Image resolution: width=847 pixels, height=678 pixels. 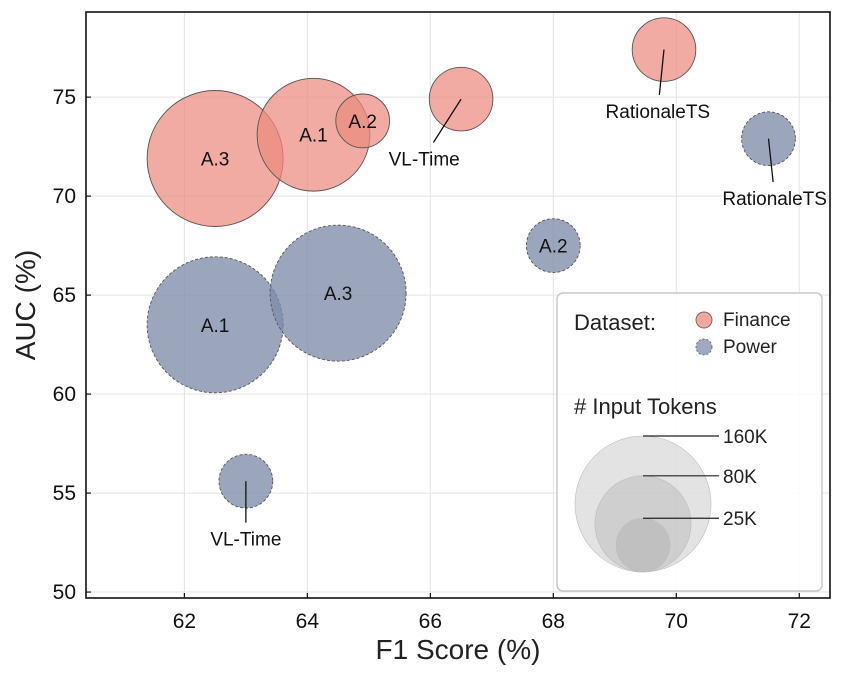 I want to click on y-tick-label: 55, so click(x=64, y=493).